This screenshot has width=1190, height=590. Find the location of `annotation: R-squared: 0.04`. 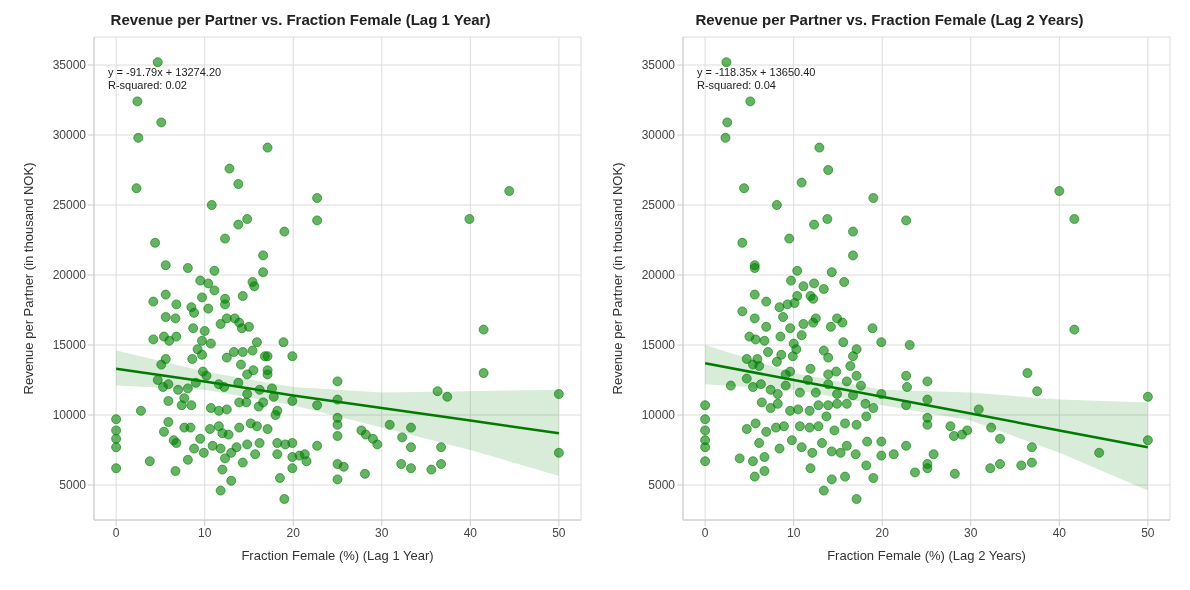

annotation: R-squared: 0.04 is located at coordinates (737, 85).